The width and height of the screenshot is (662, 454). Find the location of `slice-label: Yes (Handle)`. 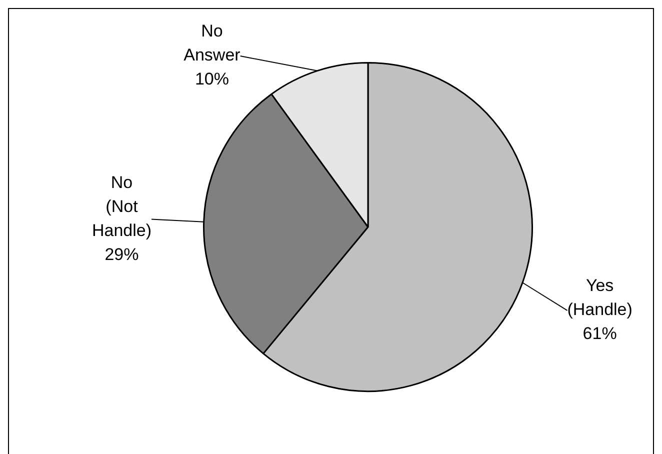

slice-label: Yes (Handle) is located at coordinates (599, 298).